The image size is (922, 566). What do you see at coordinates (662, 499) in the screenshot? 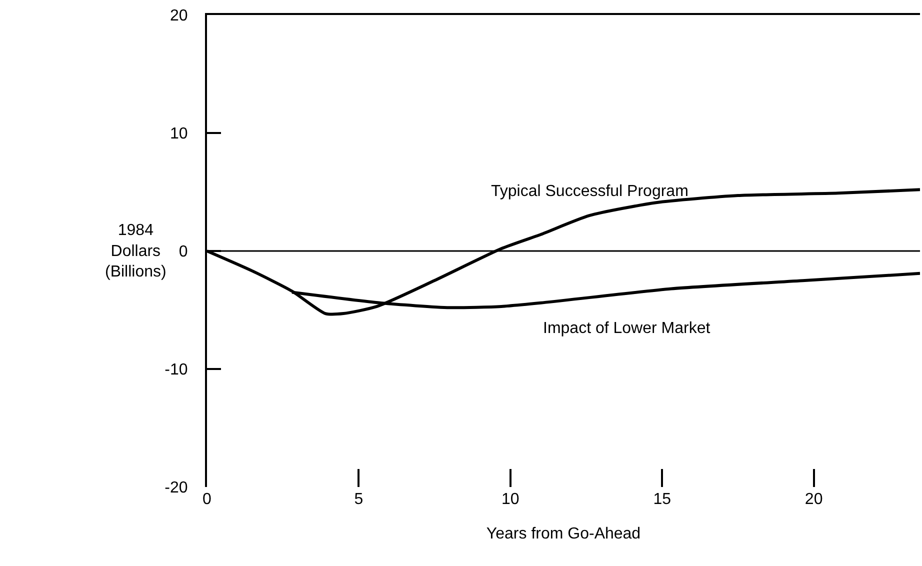
I see `x-tick-label: 15` at bounding box center [662, 499].